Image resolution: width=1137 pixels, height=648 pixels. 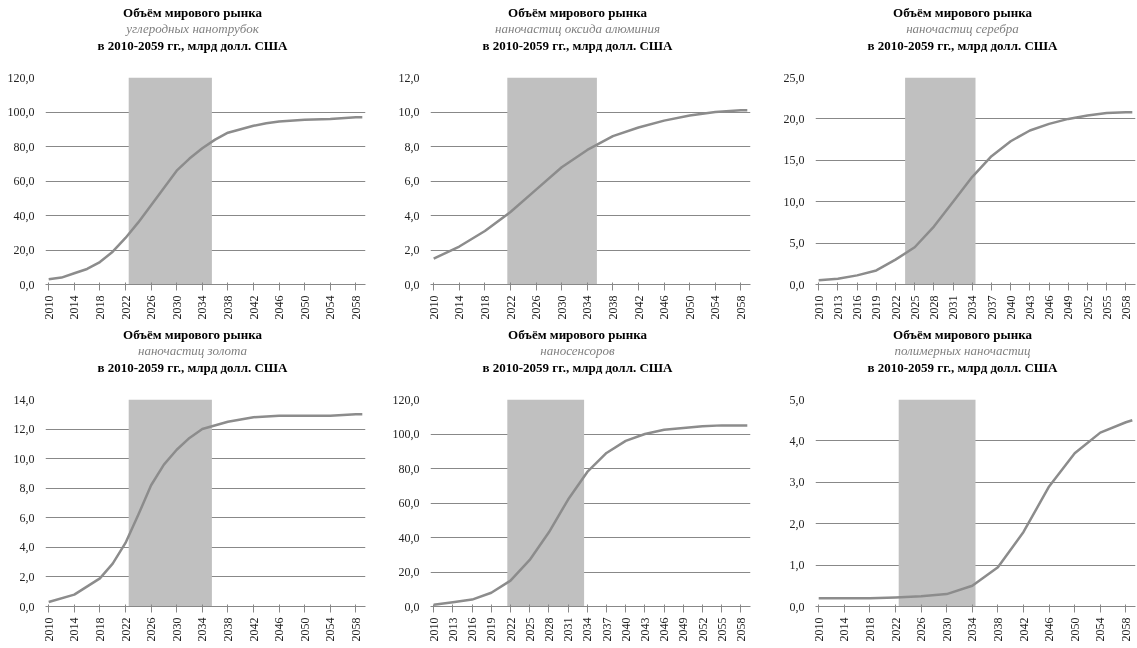 What do you see at coordinates (606, 629) in the screenshot?
I see `x-tick-label: 2037` at bounding box center [606, 629].